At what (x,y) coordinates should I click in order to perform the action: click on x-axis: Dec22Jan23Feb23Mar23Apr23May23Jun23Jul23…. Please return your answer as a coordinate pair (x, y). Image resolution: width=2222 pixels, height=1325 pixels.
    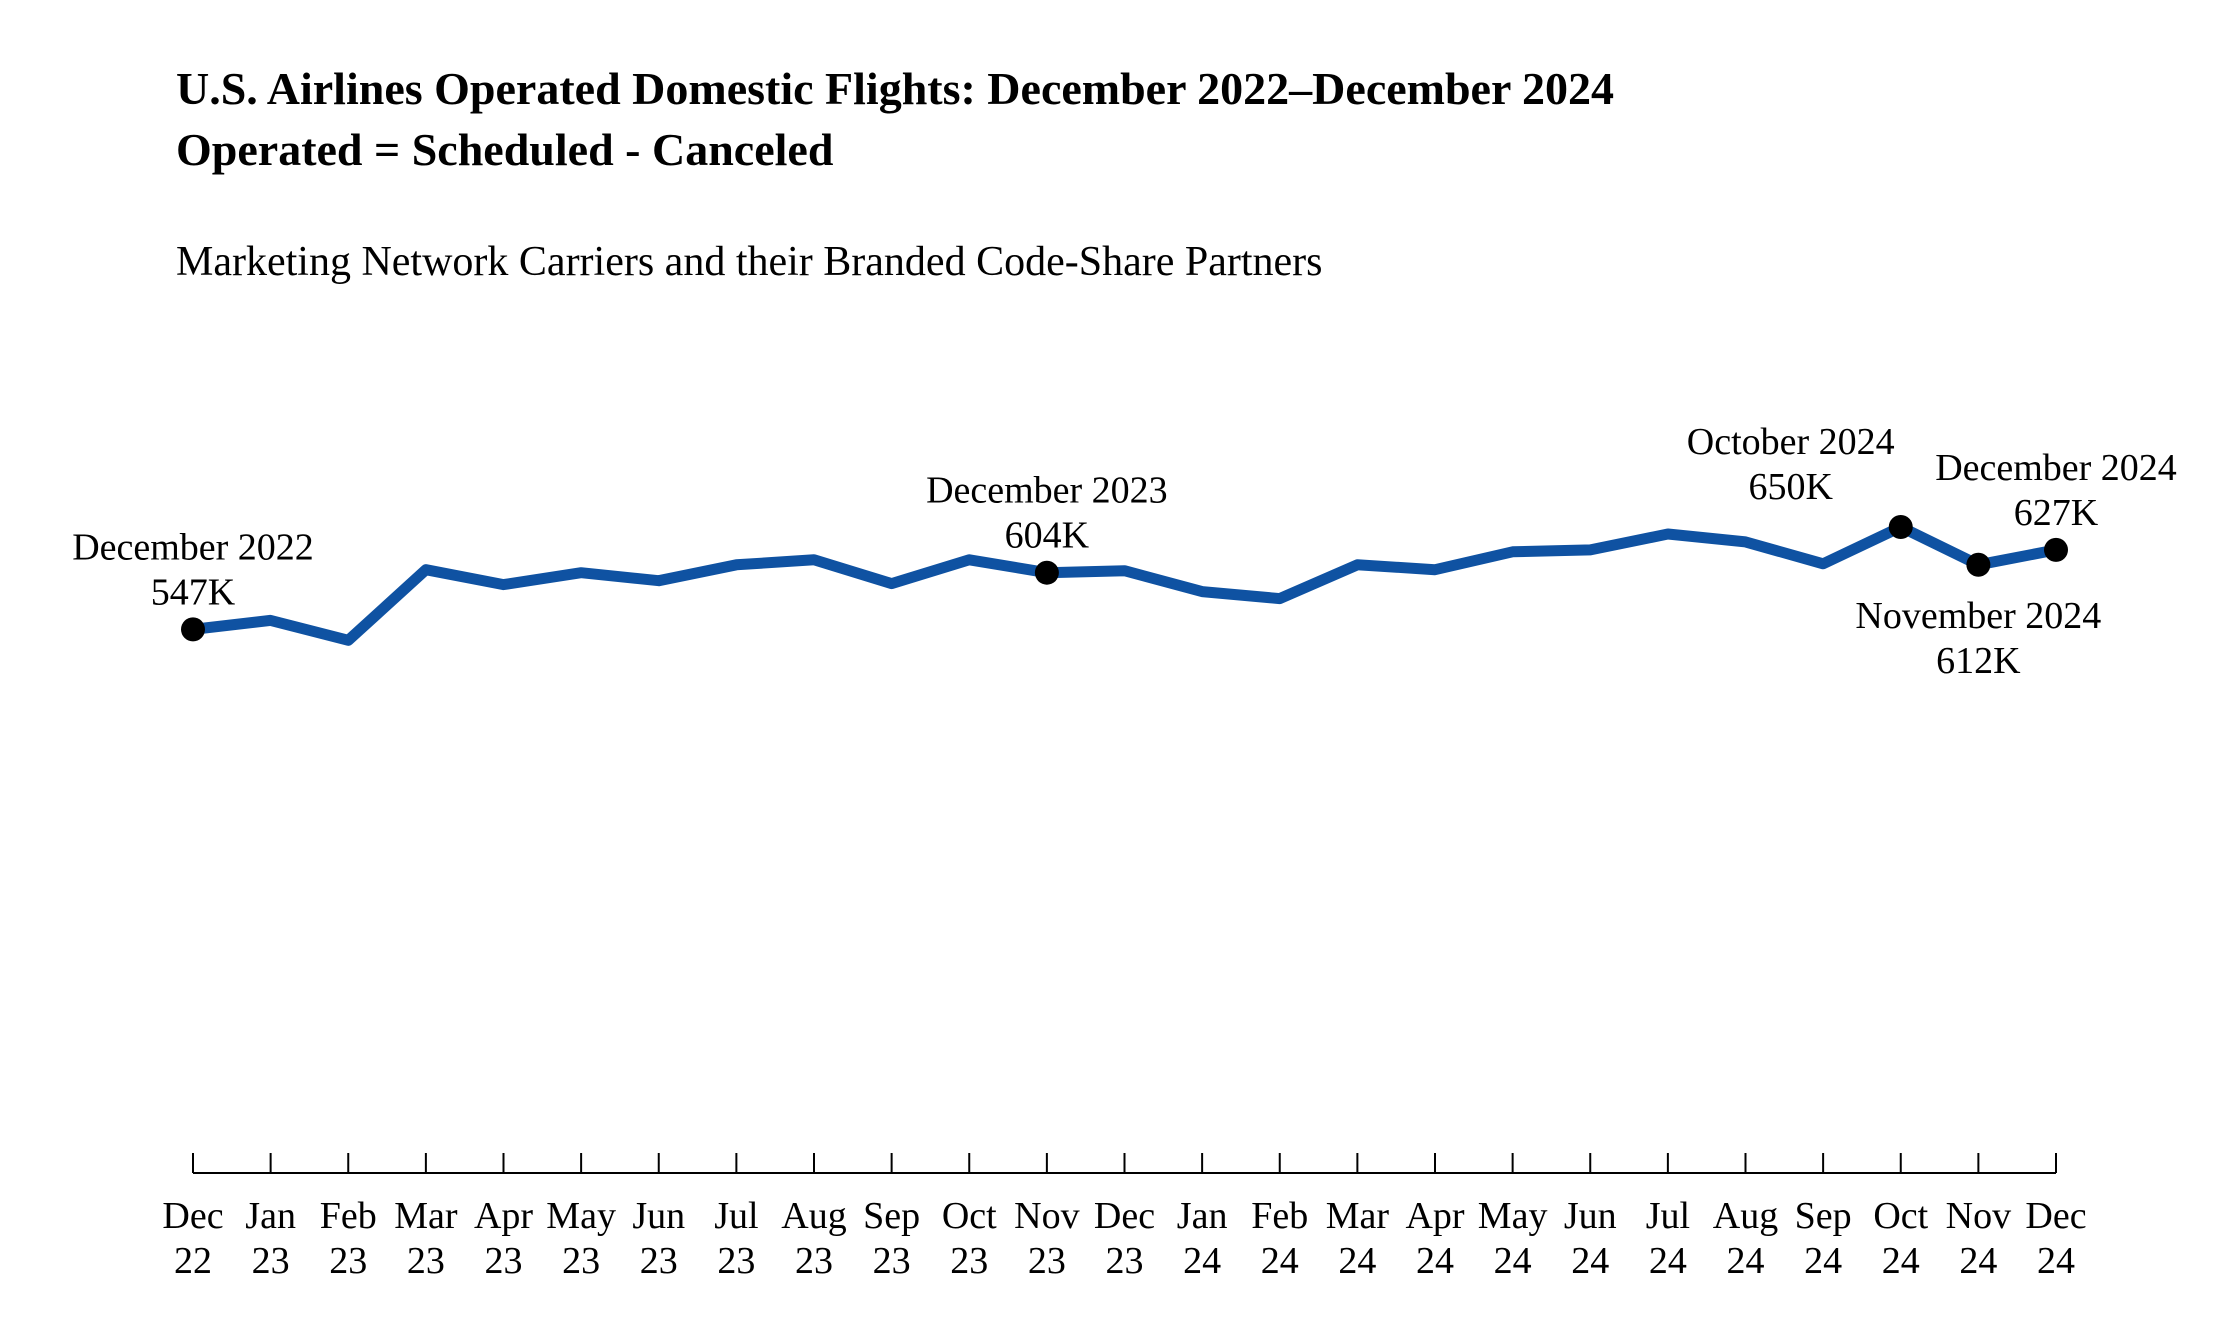
    Looking at the image, I should click on (1124, 1217).